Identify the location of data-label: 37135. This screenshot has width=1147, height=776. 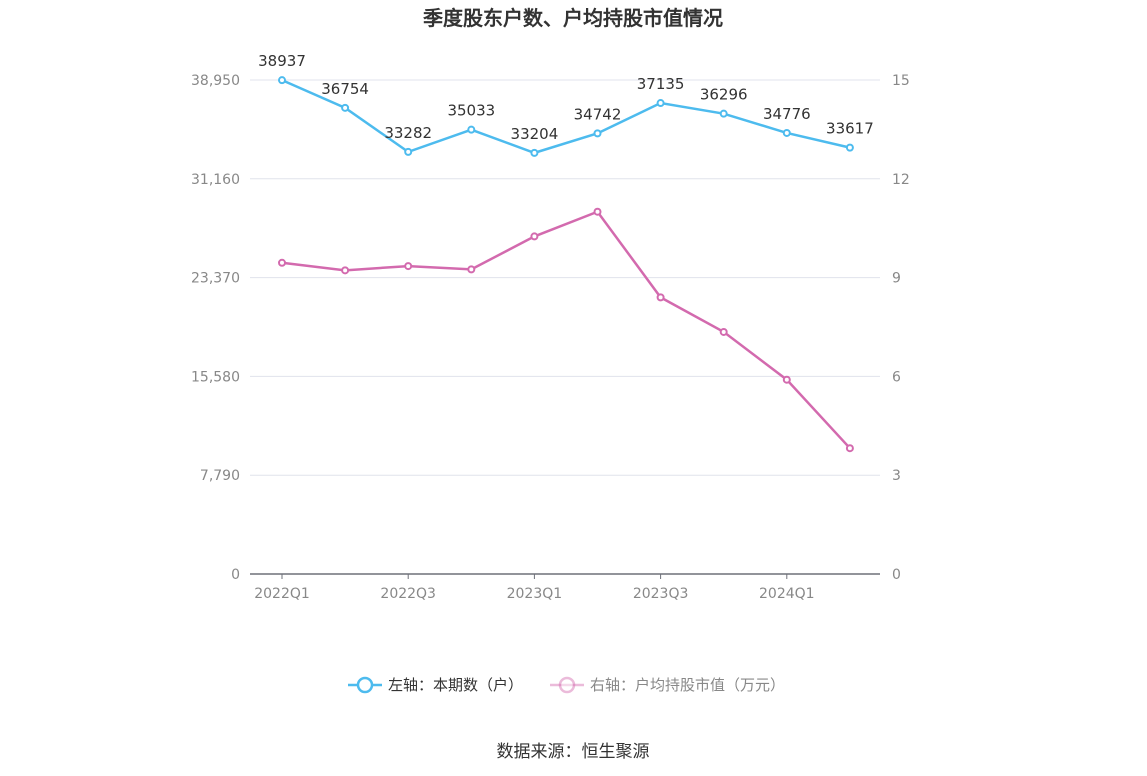
(661, 84).